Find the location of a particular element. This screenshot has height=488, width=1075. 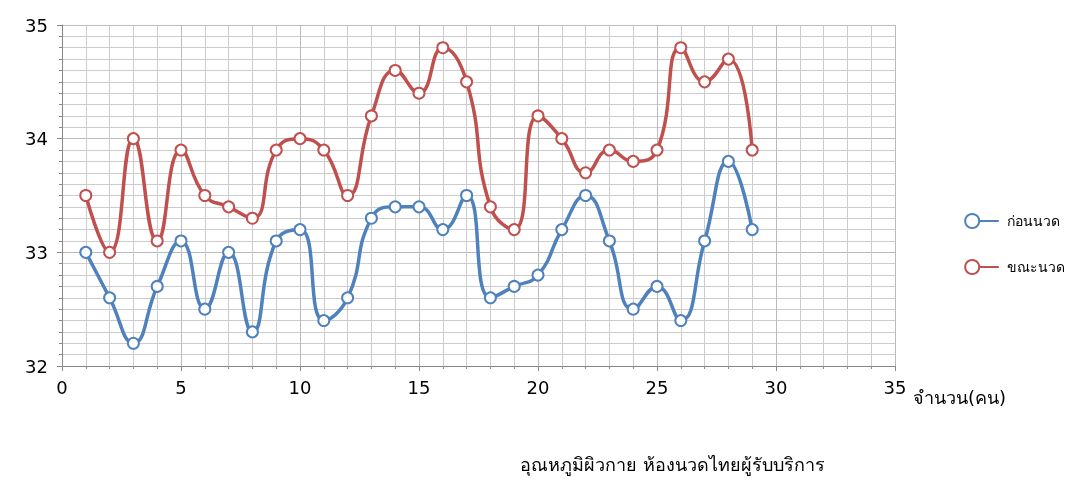

y-tick-label: 34 is located at coordinates (36, 139).